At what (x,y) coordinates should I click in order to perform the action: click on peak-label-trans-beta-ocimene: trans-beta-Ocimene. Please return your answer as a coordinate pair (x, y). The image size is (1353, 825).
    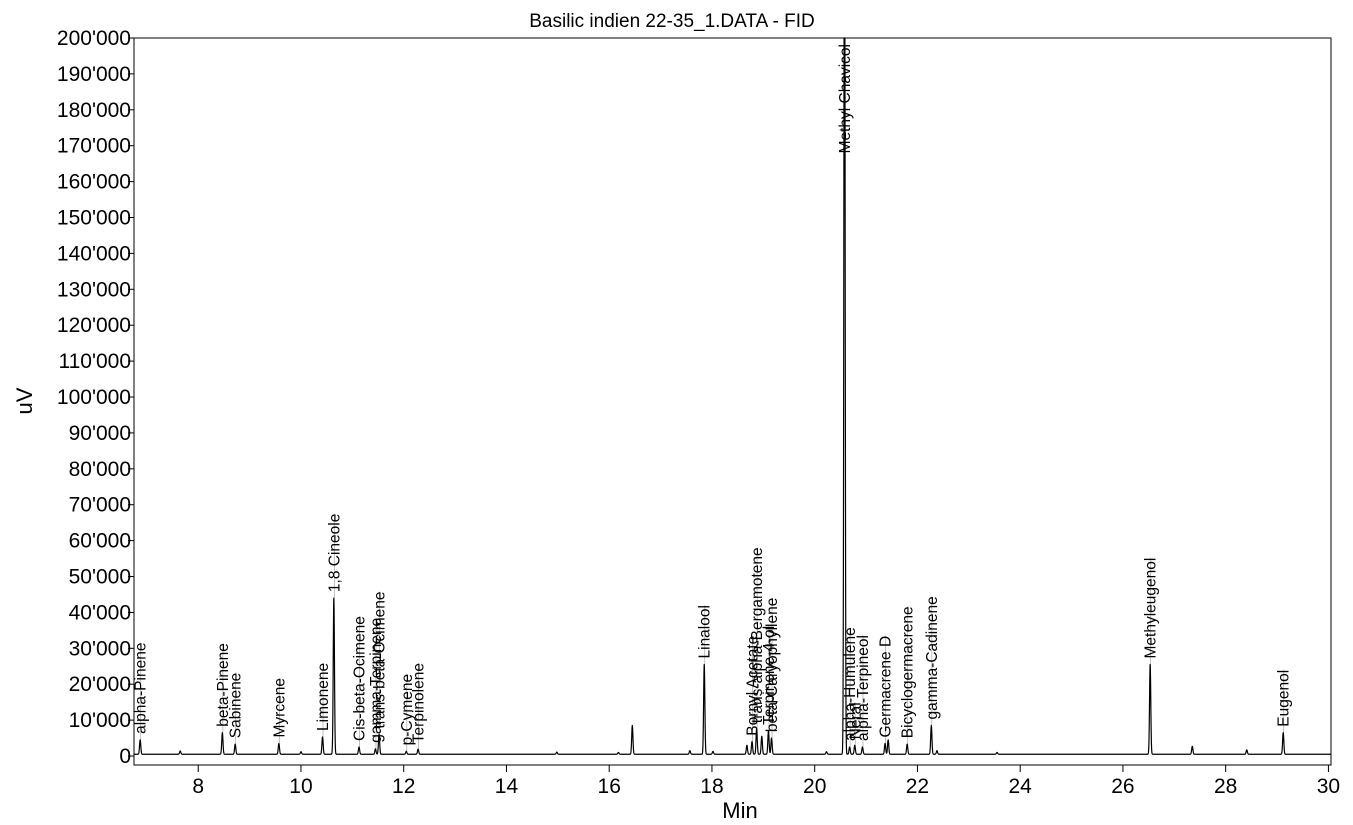
    Looking at the image, I should click on (380, 660).